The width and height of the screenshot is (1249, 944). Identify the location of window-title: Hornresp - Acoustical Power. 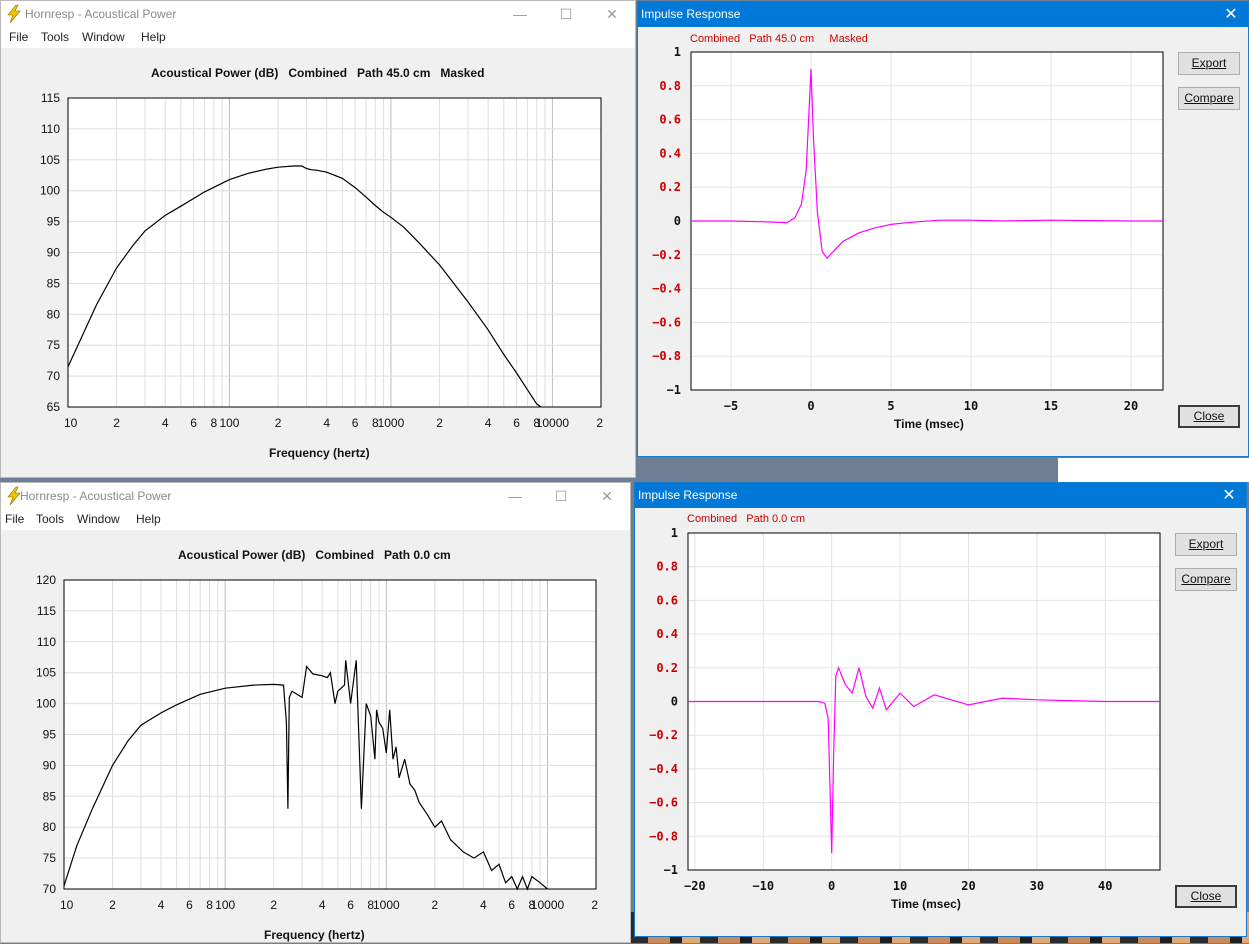
(96, 496).